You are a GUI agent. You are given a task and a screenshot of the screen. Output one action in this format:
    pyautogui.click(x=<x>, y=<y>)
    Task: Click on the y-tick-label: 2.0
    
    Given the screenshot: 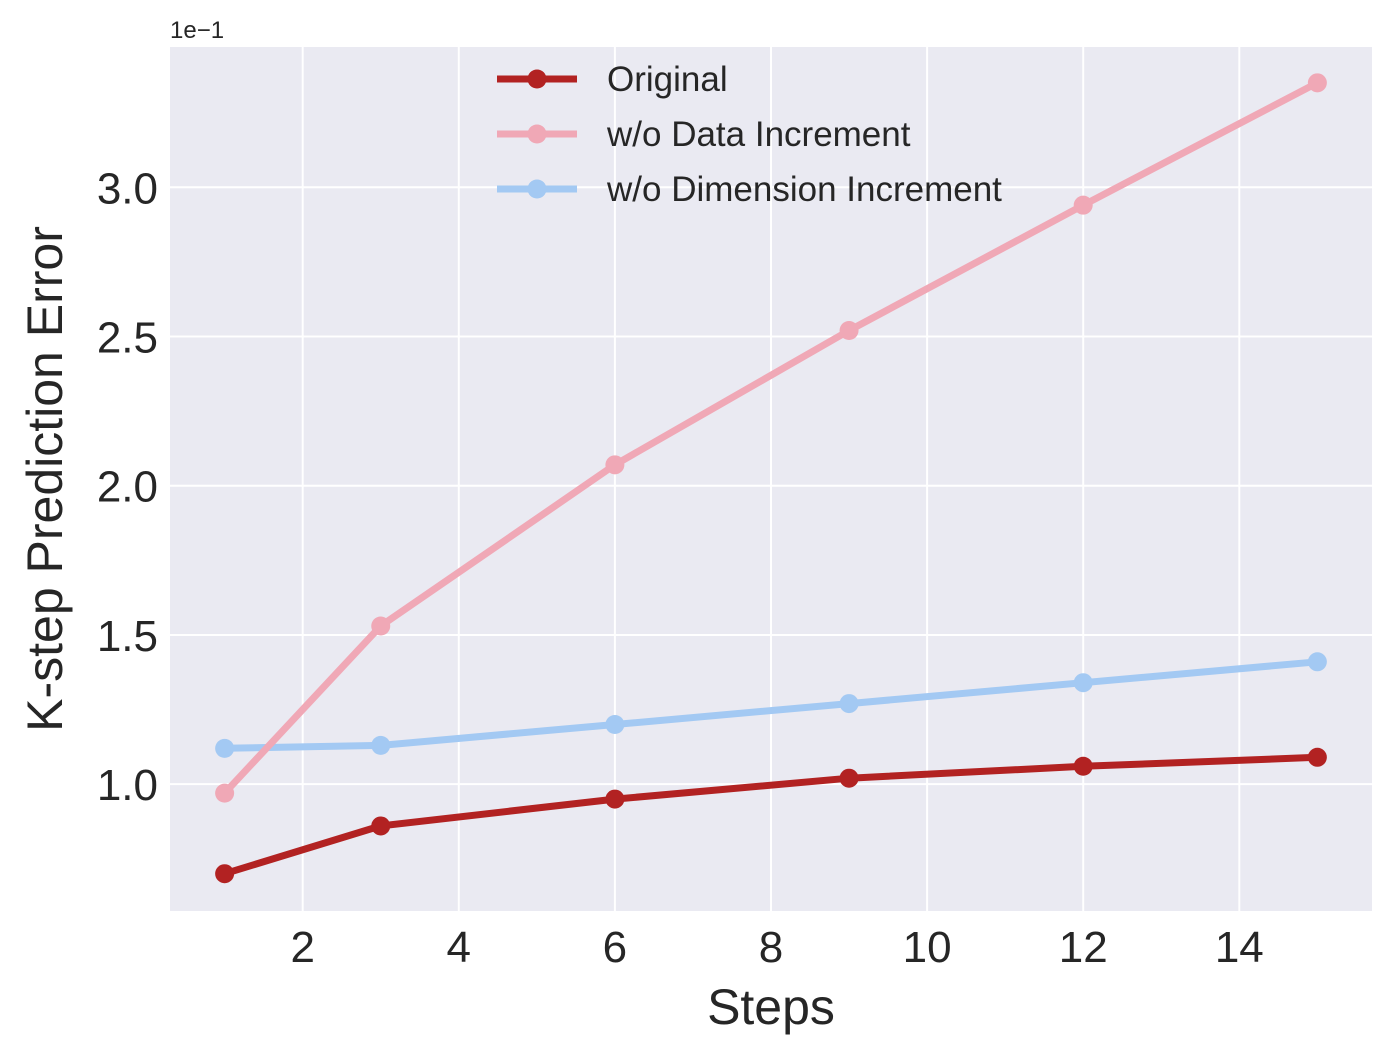 What is the action you would take?
    pyautogui.click(x=127, y=487)
    